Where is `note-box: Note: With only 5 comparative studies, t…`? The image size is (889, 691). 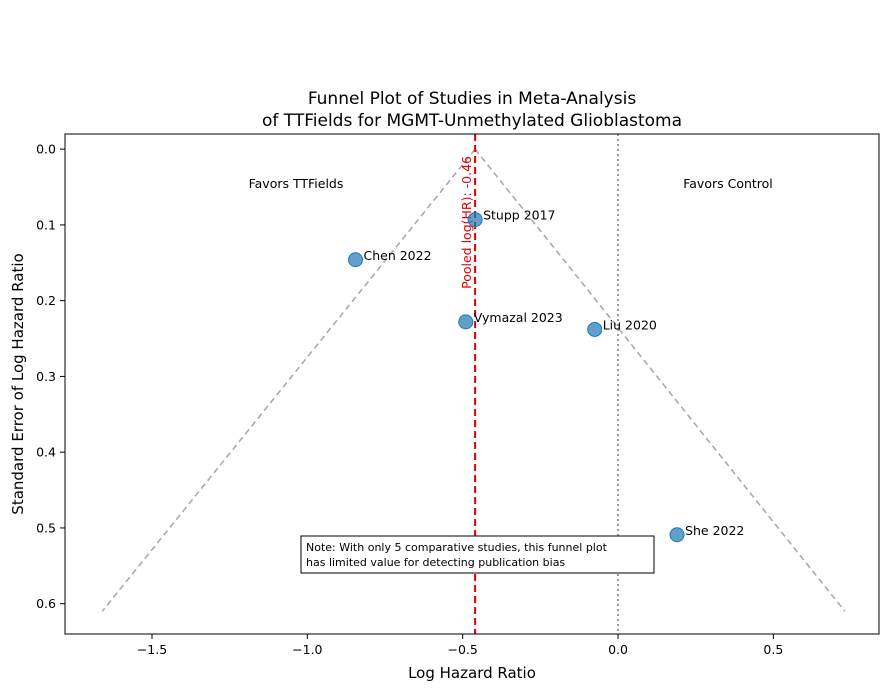
note-box: Note: With only 5 comparative studies, t… is located at coordinates (477, 554).